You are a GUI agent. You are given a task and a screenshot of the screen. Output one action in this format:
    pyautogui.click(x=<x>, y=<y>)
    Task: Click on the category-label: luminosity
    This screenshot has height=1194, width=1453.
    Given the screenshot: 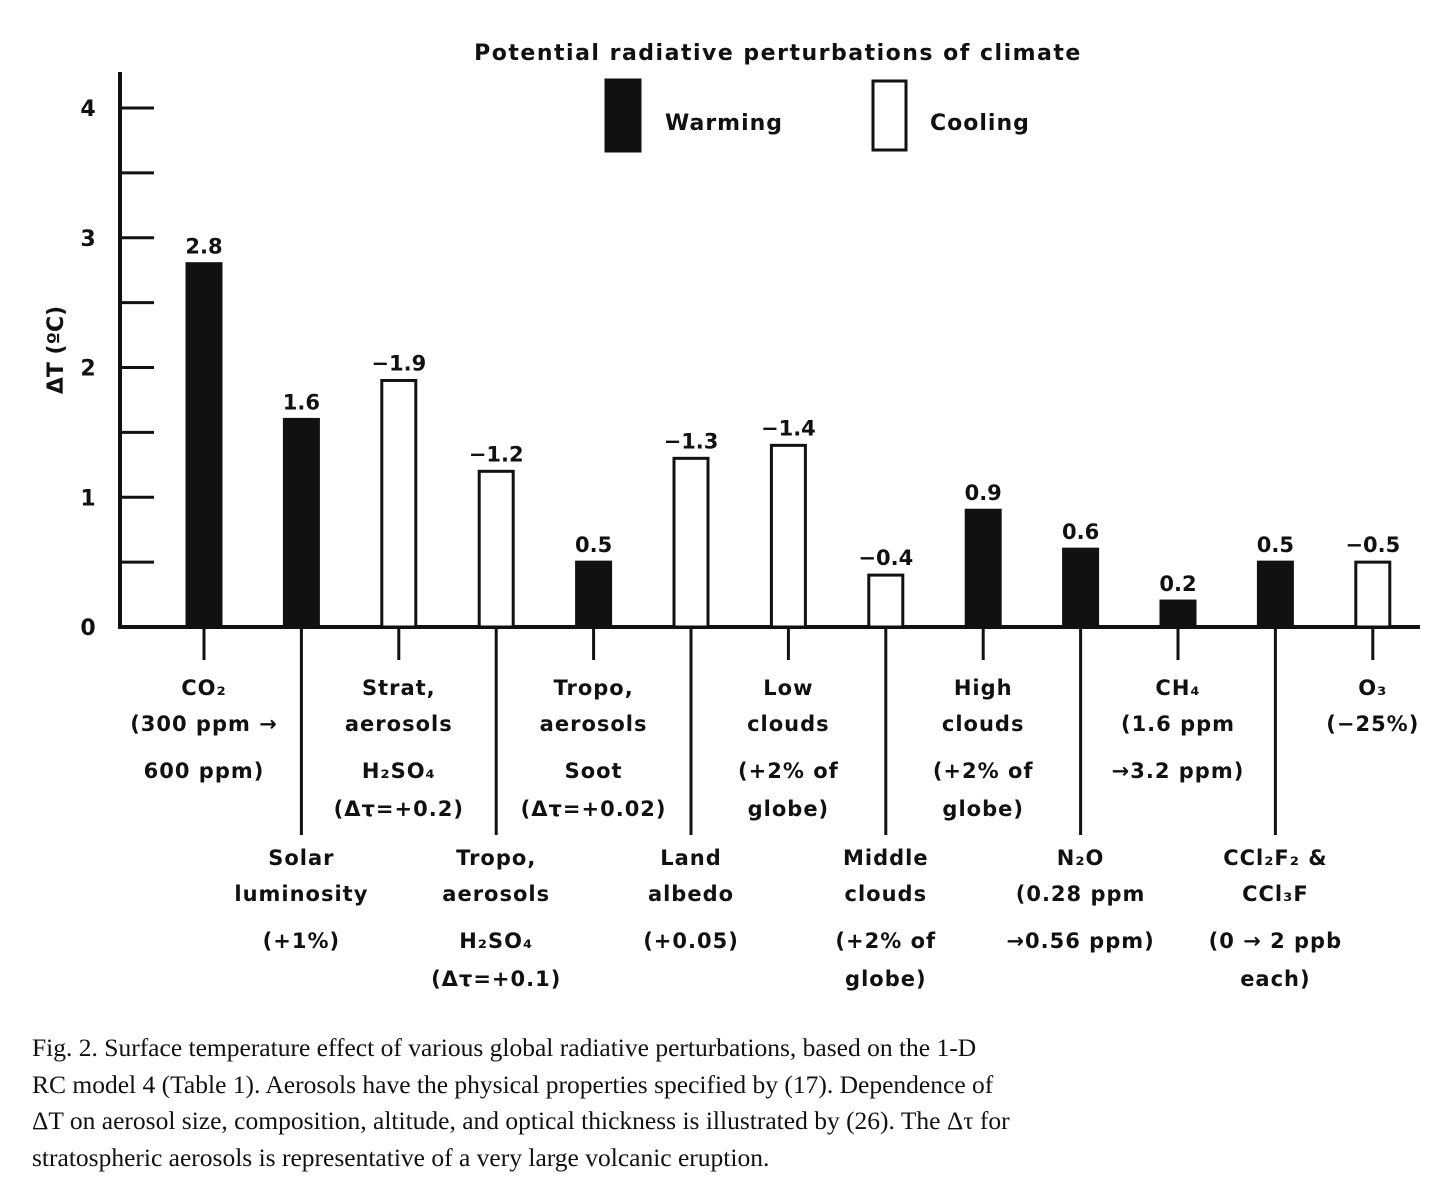 What is the action you would take?
    pyautogui.click(x=301, y=894)
    